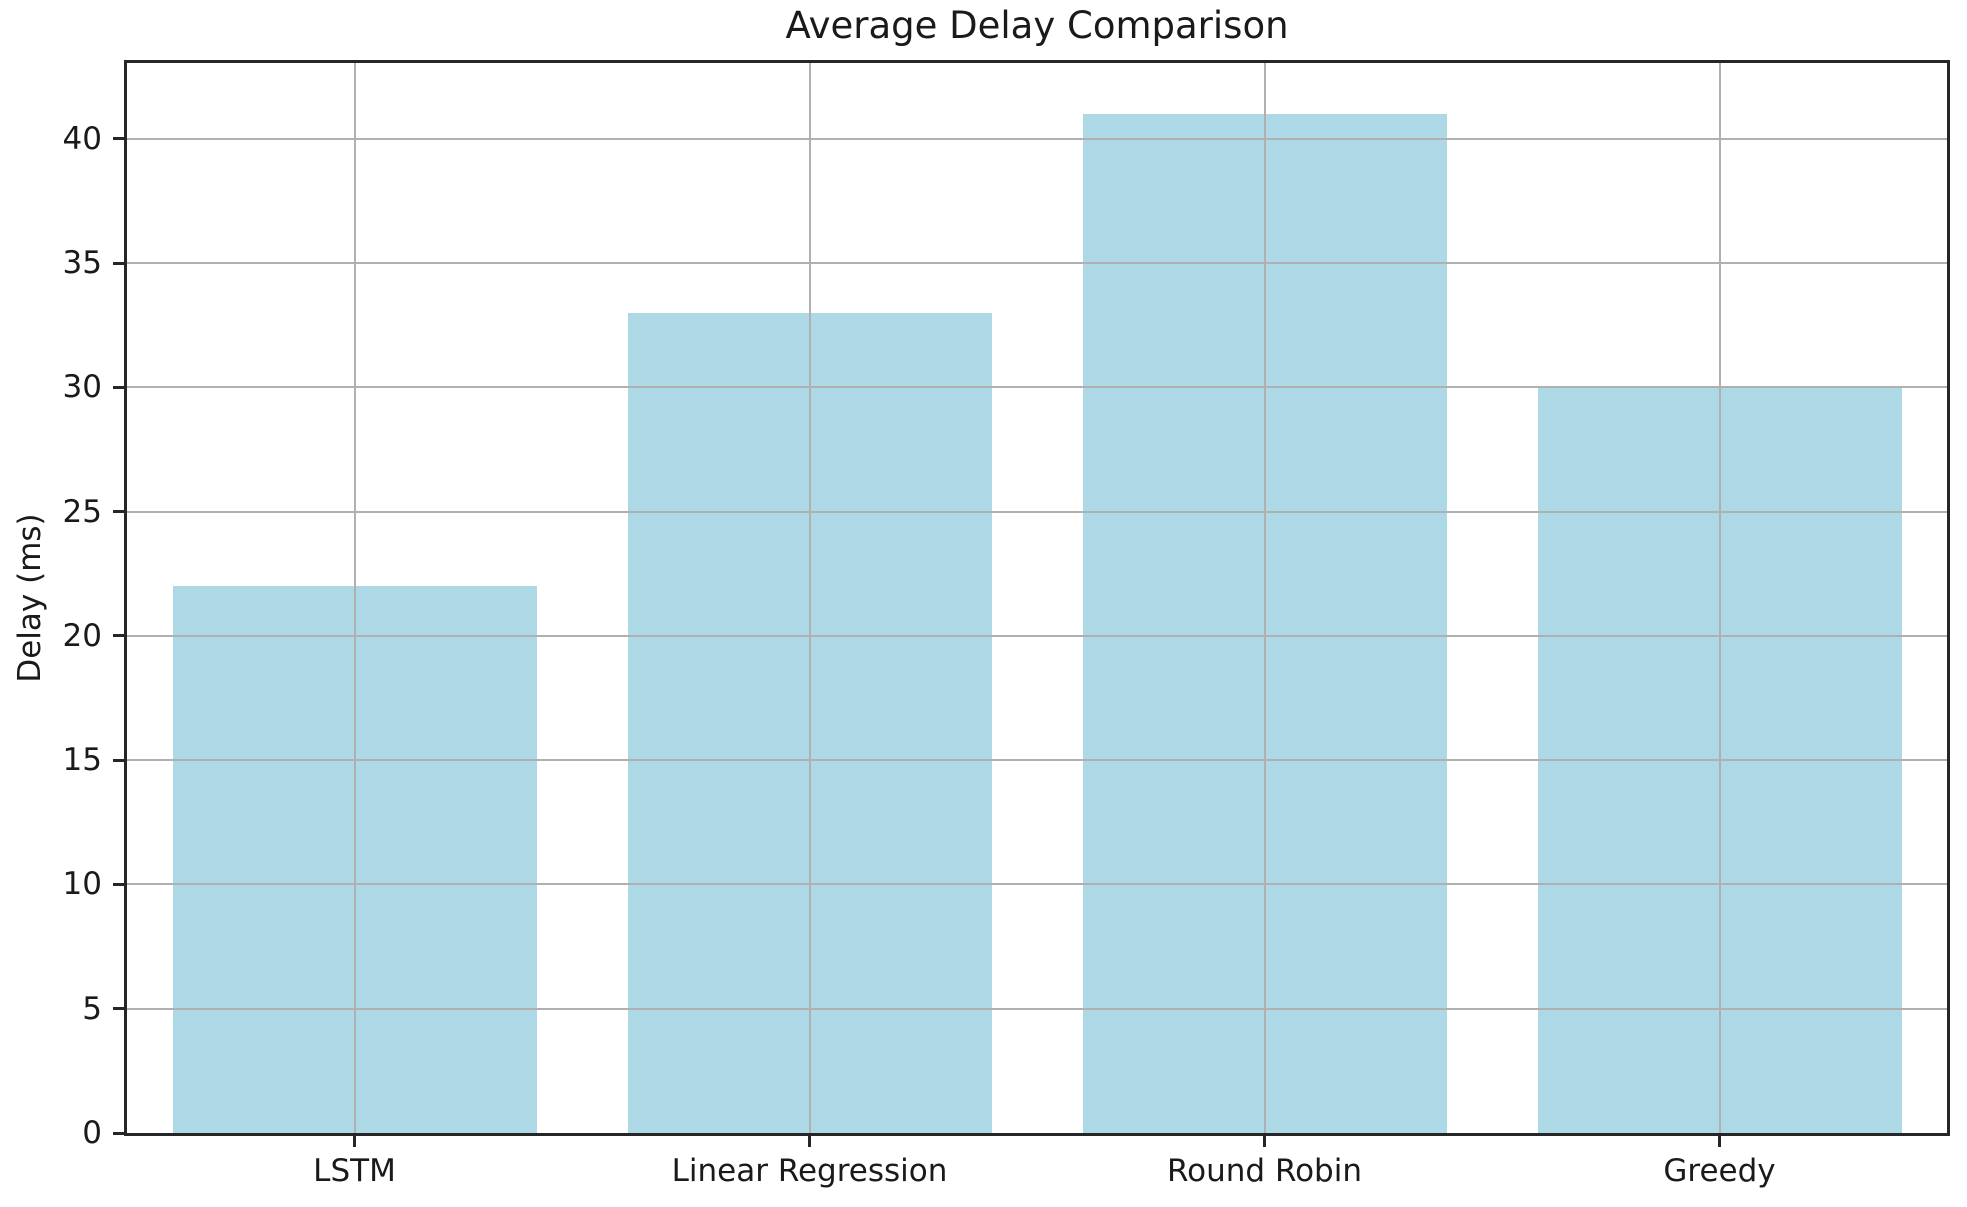 This screenshot has height=1207, width=1967. What do you see at coordinates (82, 884) in the screenshot?
I see `y-tick-label: 10` at bounding box center [82, 884].